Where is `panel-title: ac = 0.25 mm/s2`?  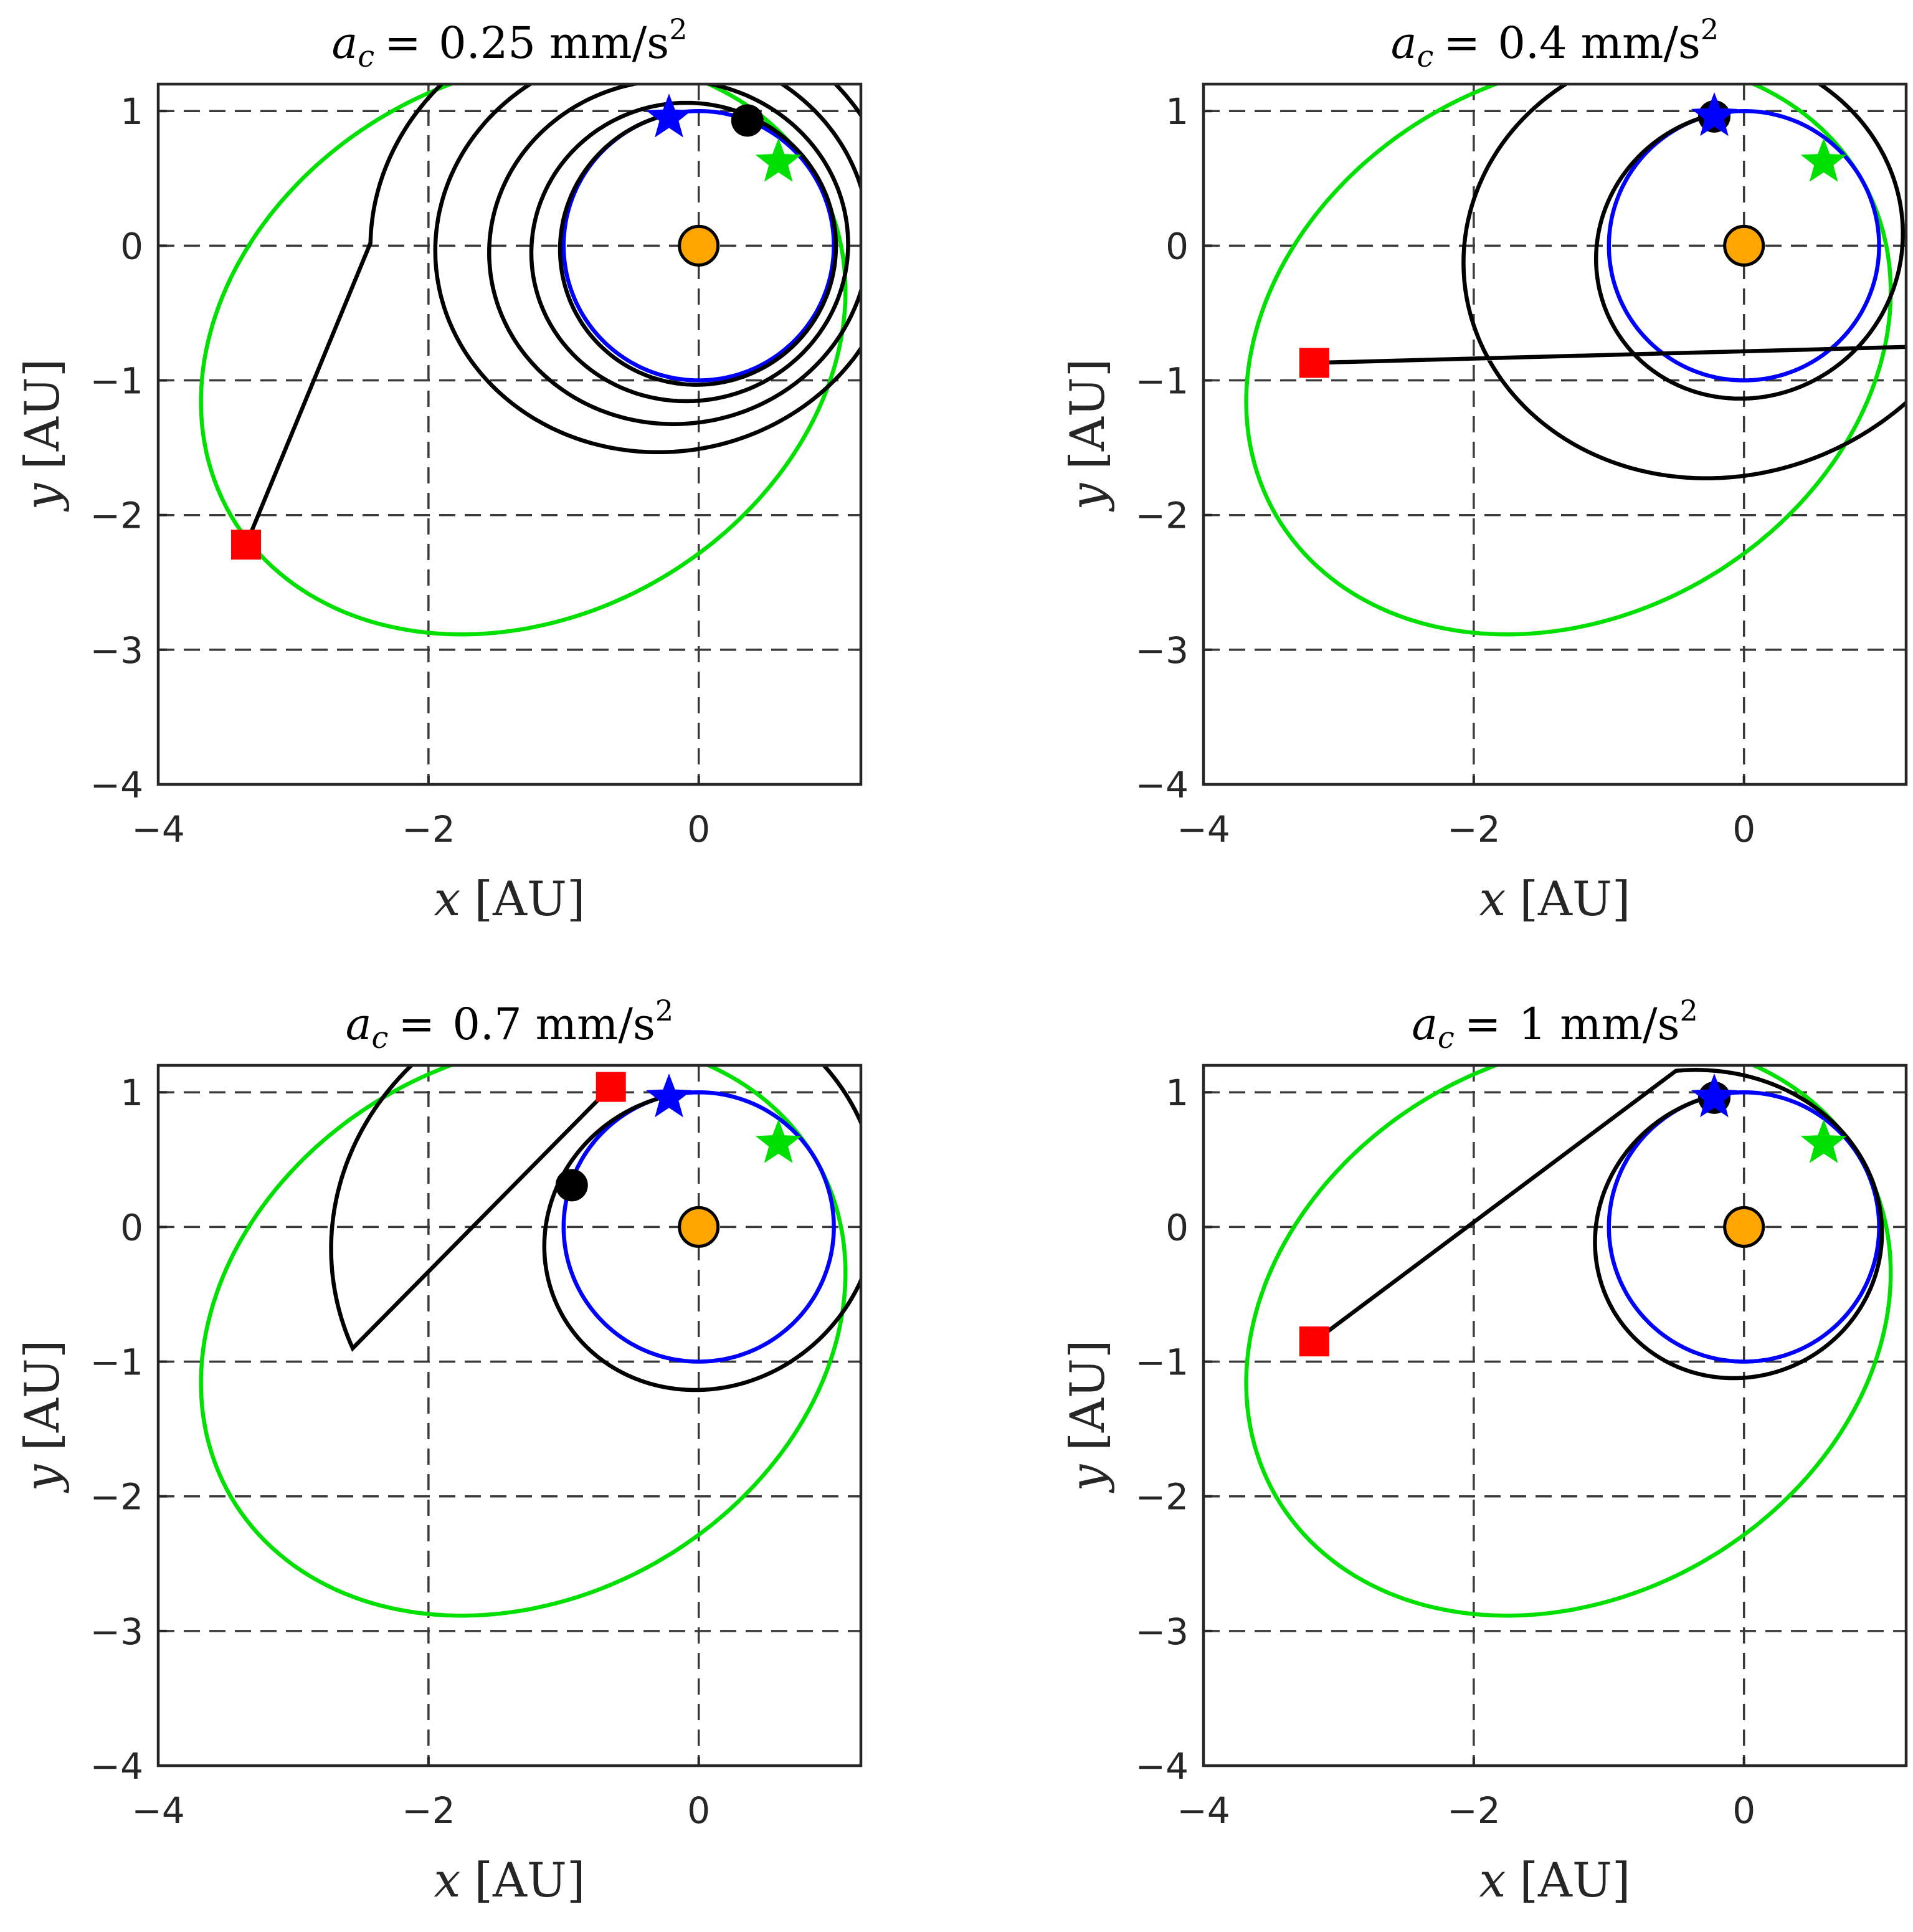 panel-title: ac = 0.25 mm/s2 is located at coordinates (510, 43).